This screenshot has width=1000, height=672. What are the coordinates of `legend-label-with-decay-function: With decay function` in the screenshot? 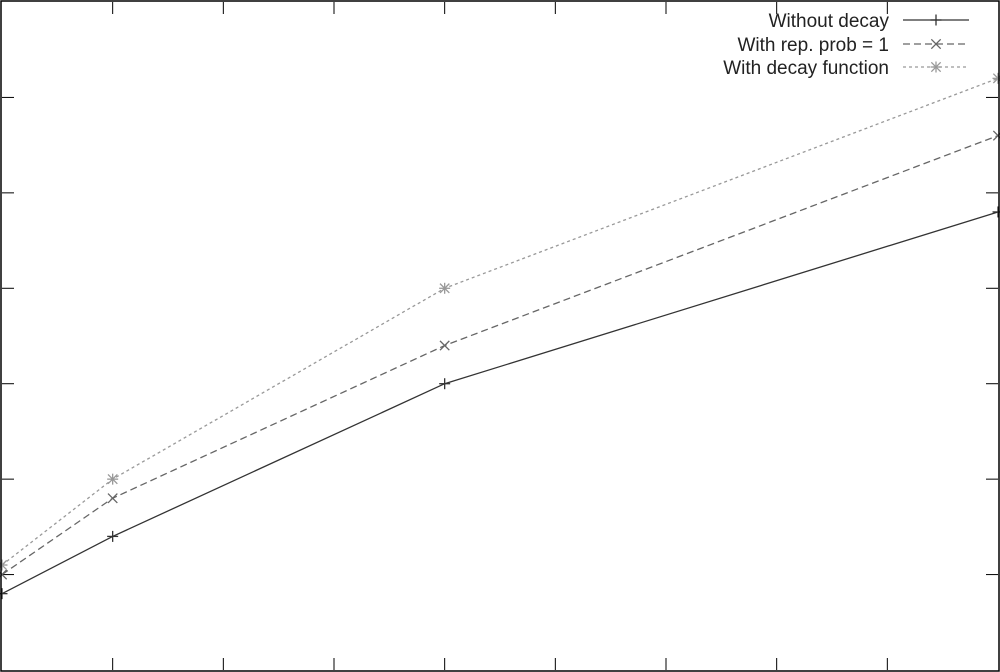 It's located at (806, 68).